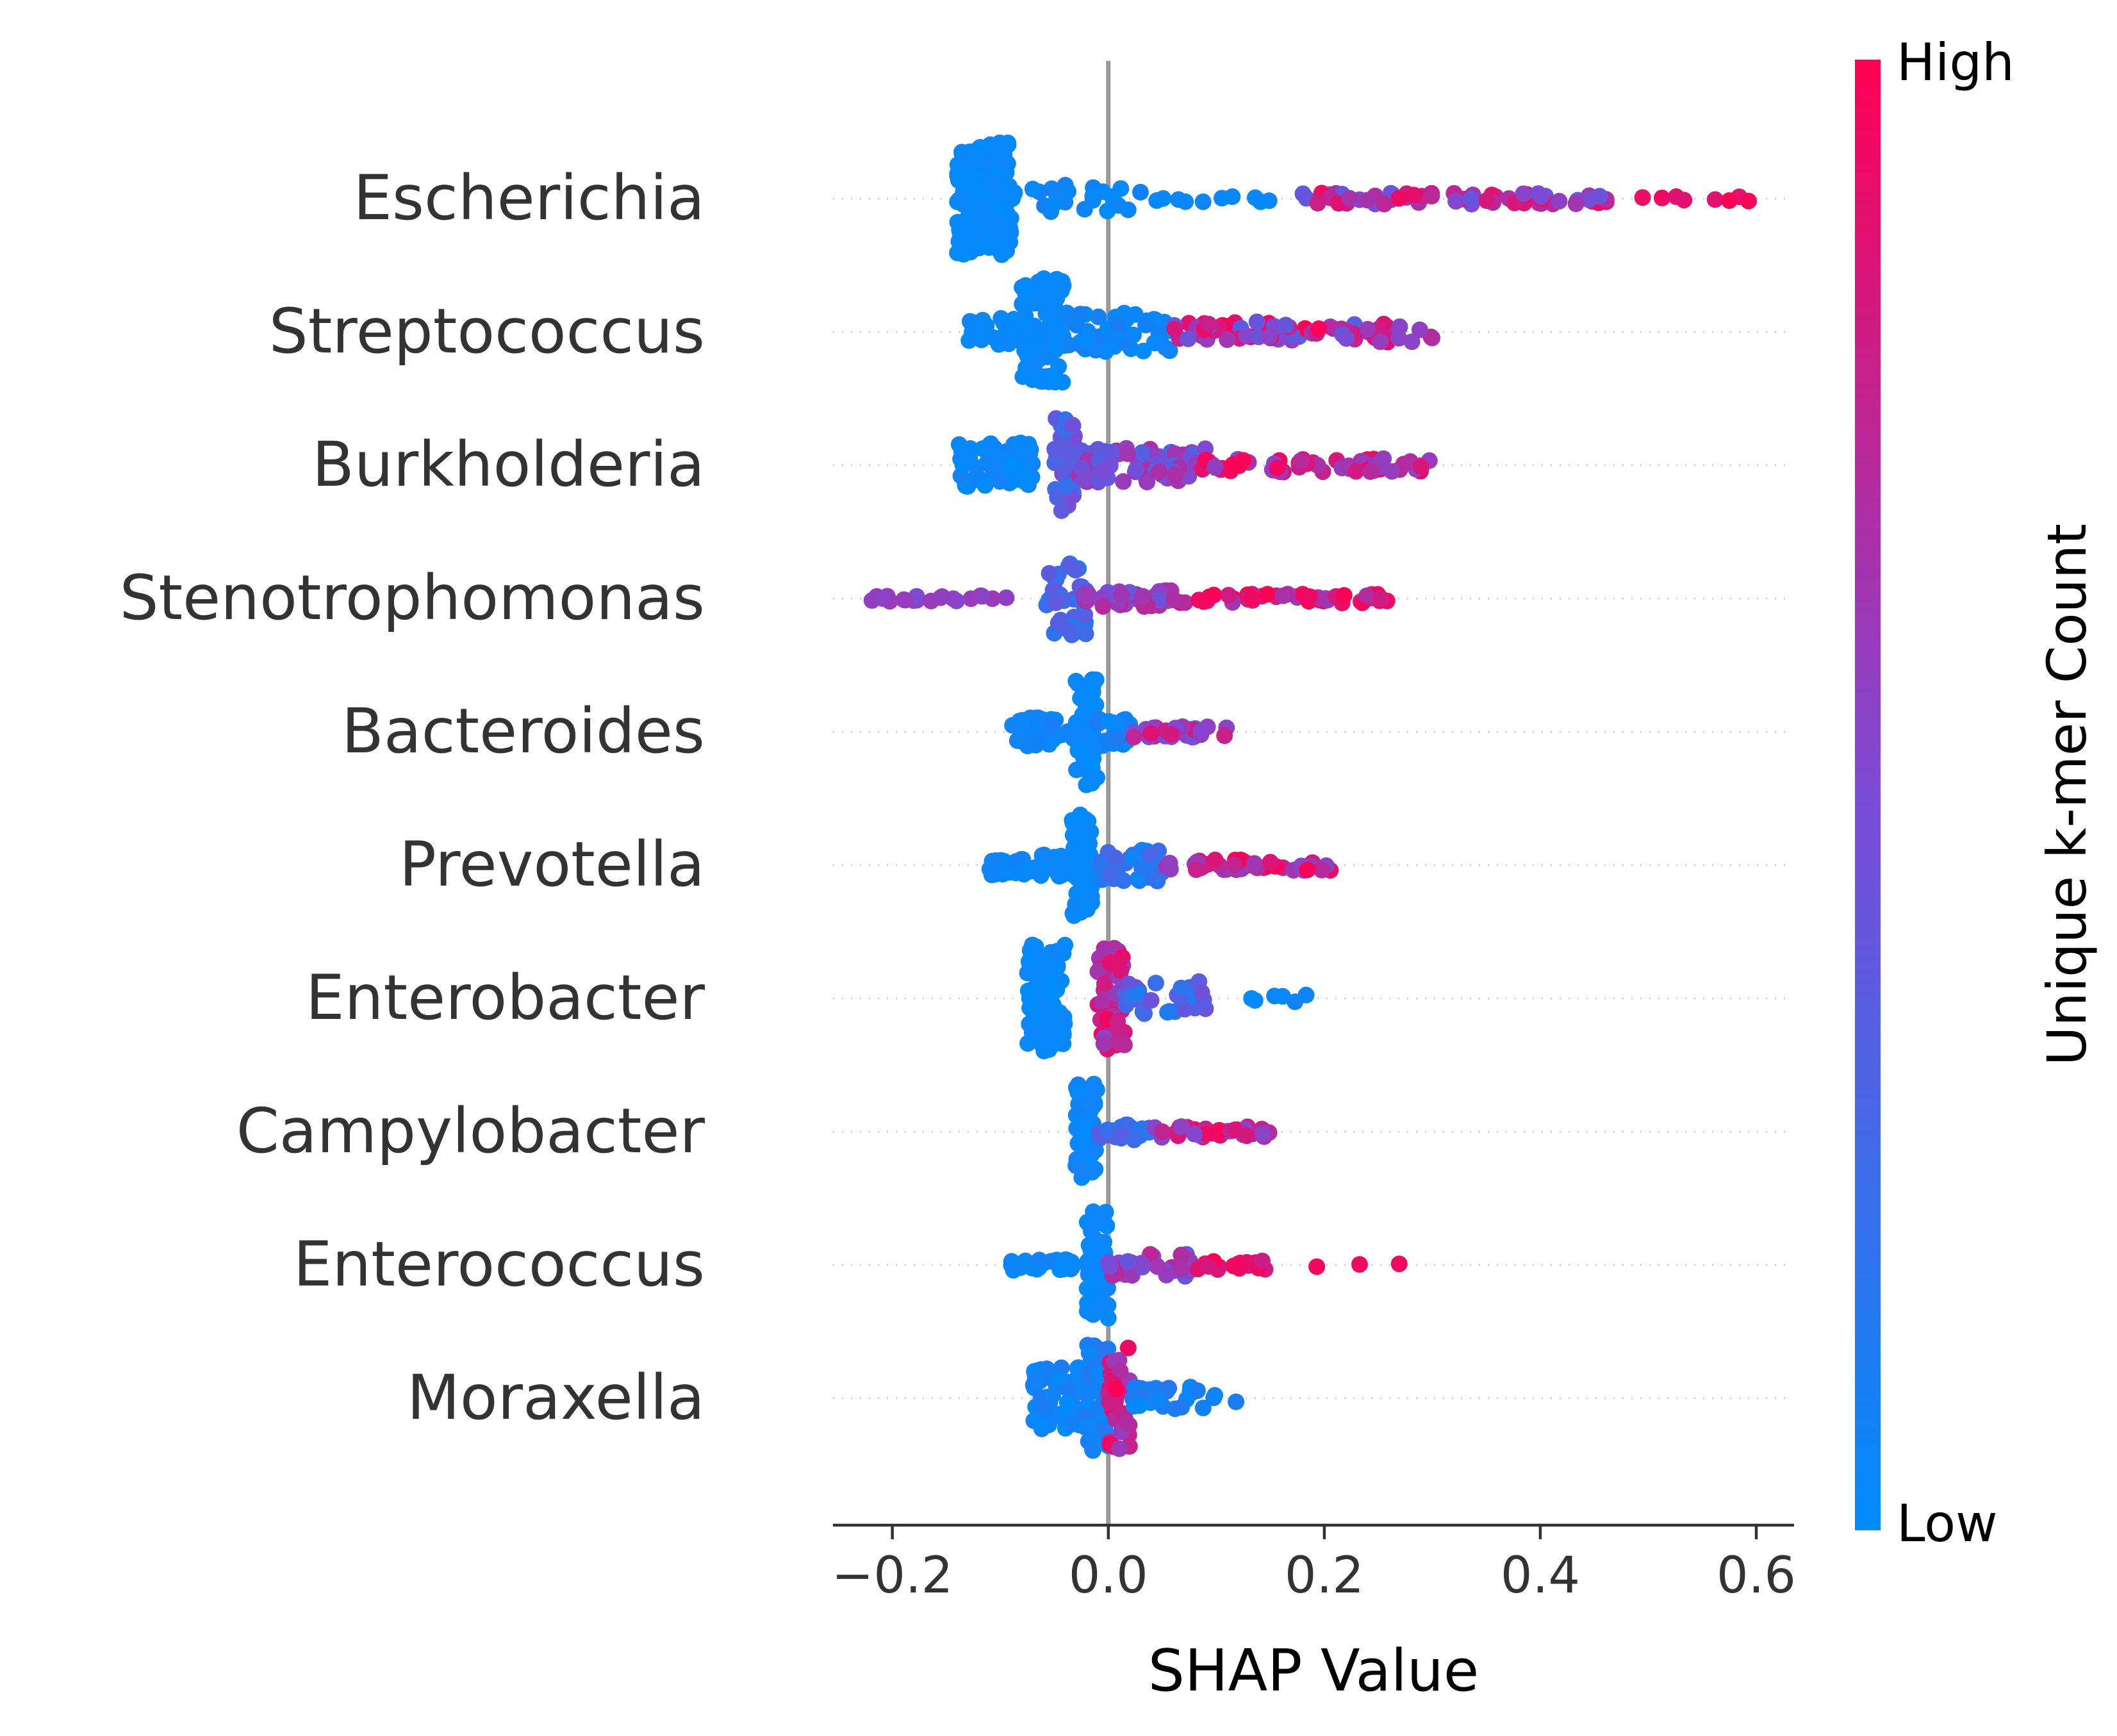 This screenshot has height=1736, width=2117. I want to click on feature-label-enterococcus: Enterococcus, so click(499, 1264).